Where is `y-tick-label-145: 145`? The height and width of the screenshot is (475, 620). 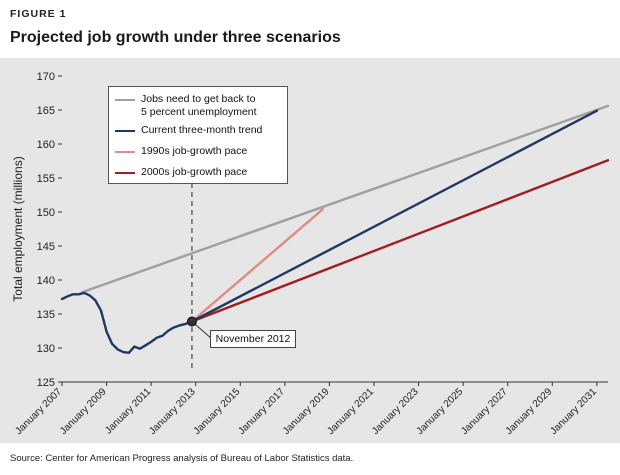 y-tick-label-145: 145 is located at coordinates (46, 247).